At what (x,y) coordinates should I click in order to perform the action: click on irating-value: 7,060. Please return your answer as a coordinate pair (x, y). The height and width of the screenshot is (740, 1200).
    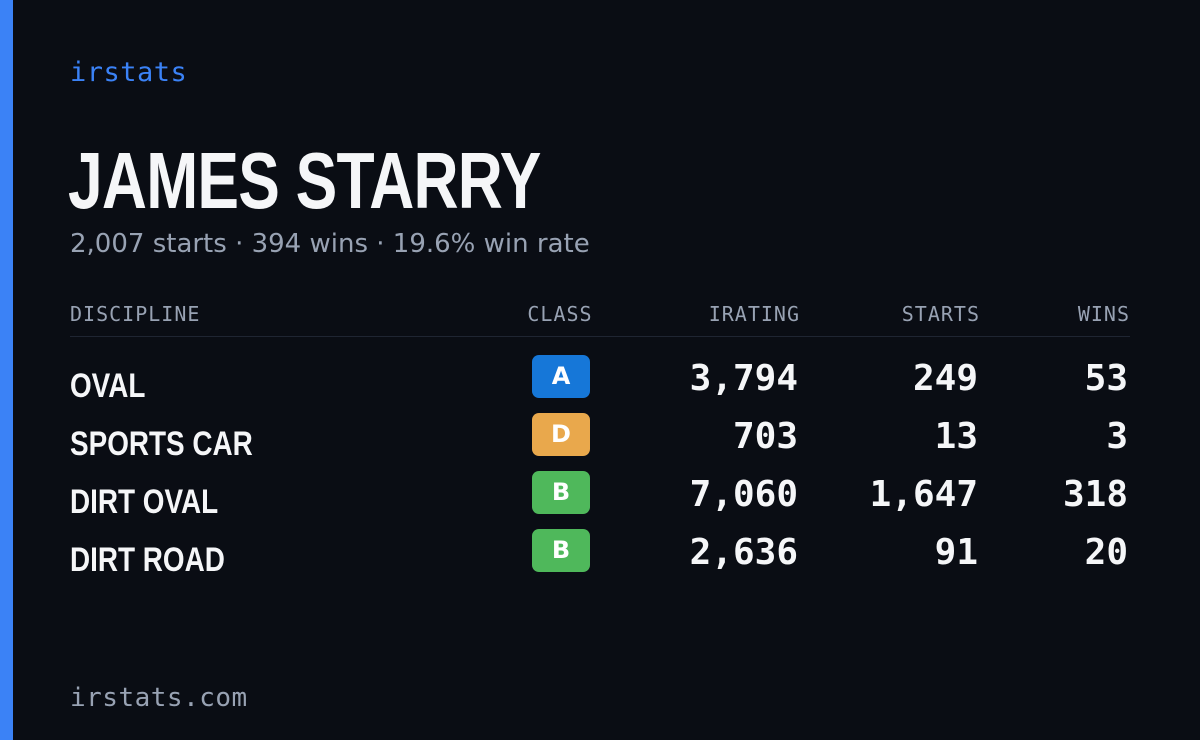
    Looking at the image, I should click on (743, 494).